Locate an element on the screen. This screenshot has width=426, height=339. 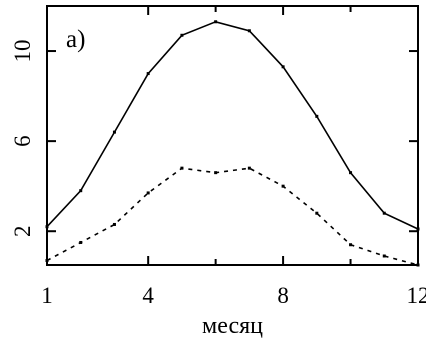
x-tick-label: 8 is located at coordinates (283, 295).